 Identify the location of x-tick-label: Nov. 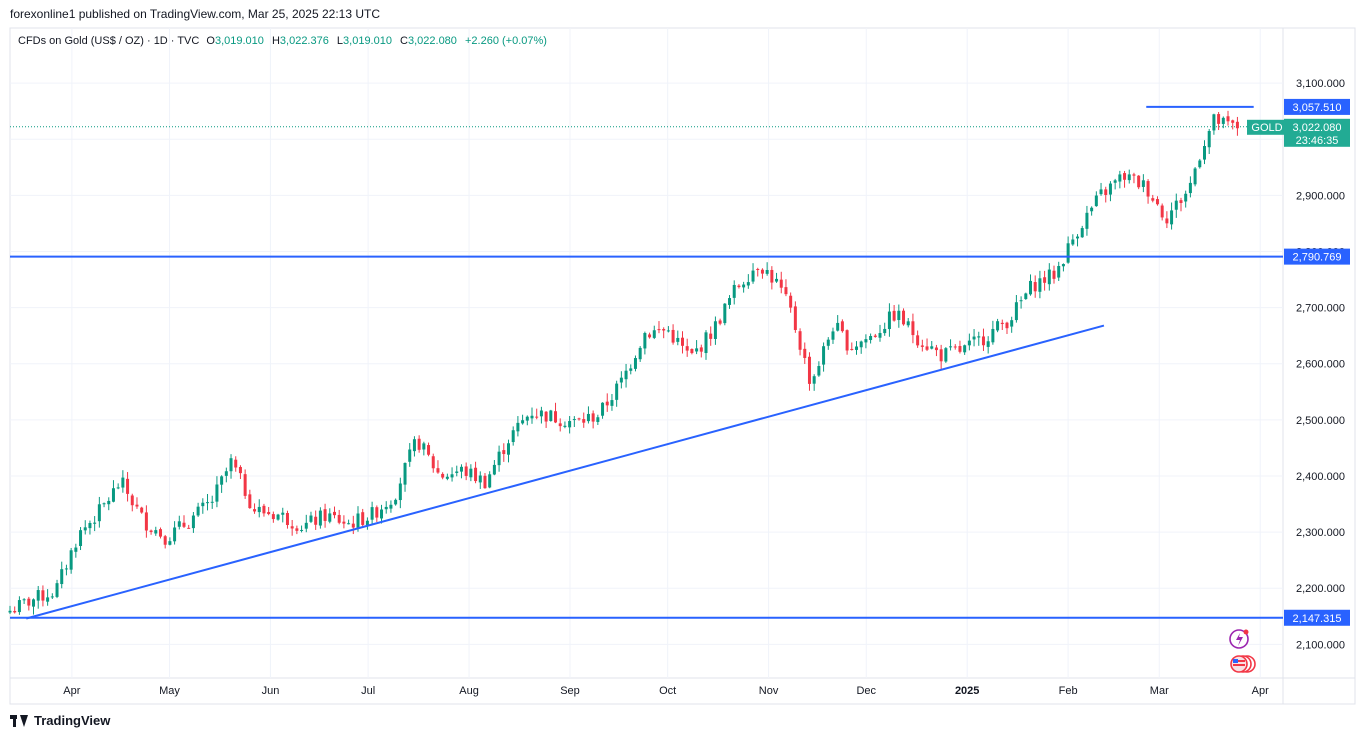
(769, 691).